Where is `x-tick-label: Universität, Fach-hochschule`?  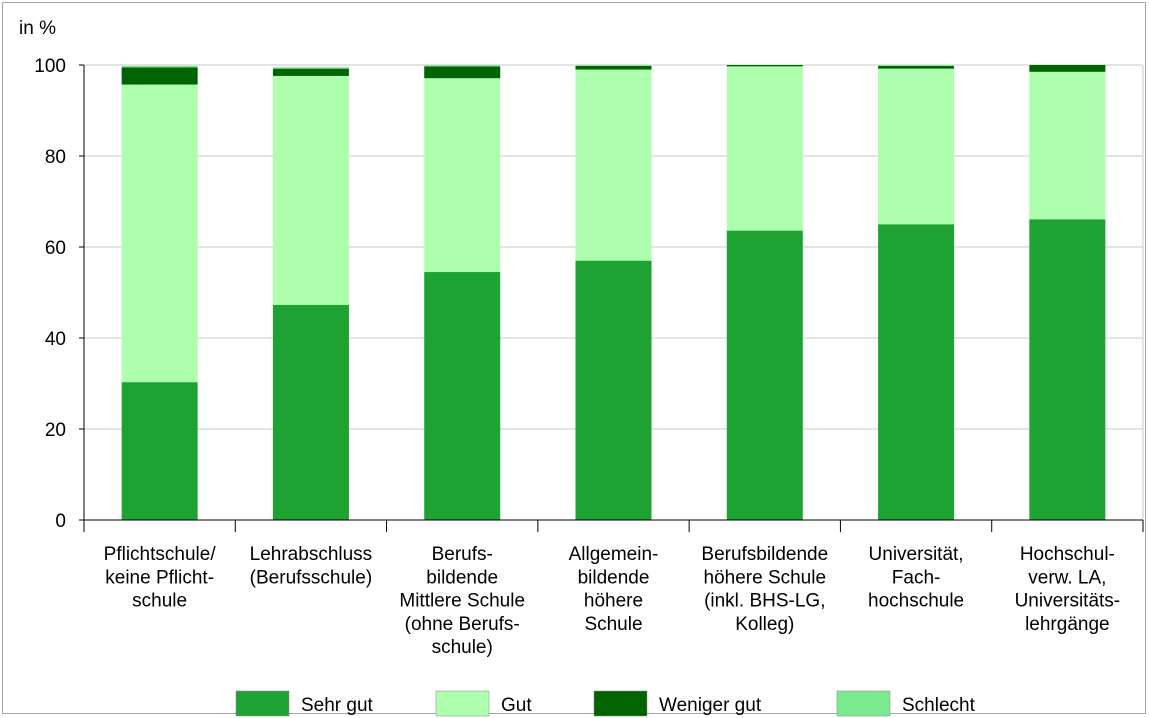
x-tick-label: Universität, Fach-hochschule is located at coordinates (916, 578).